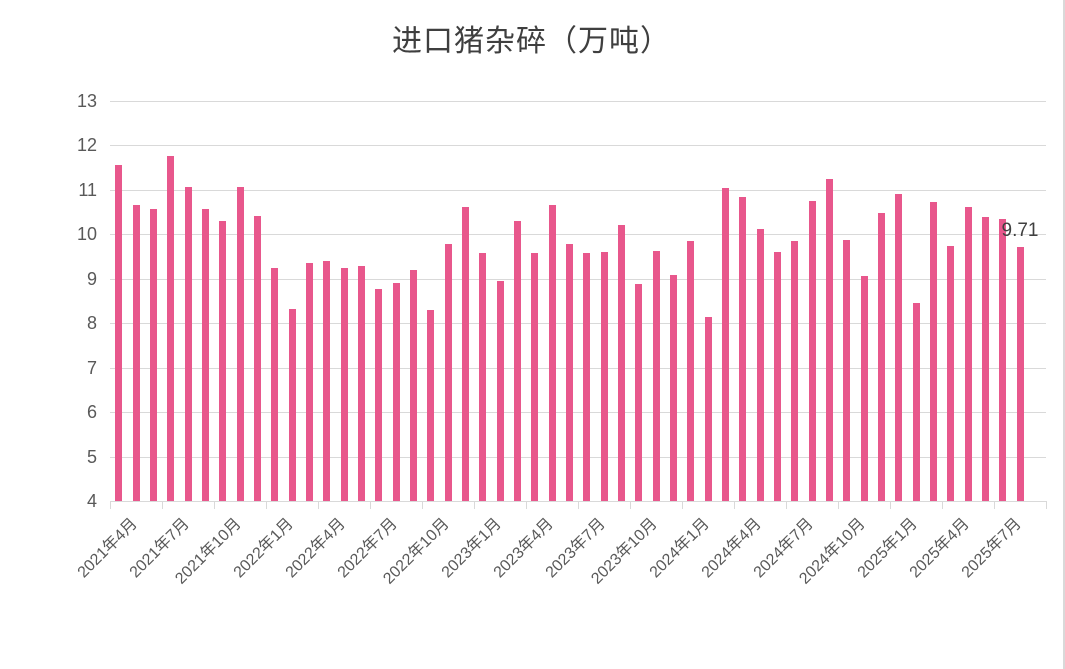  What do you see at coordinates (87, 189) in the screenshot?
I see `y-axis-tick-label: 11` at bounding box center [87, 189].